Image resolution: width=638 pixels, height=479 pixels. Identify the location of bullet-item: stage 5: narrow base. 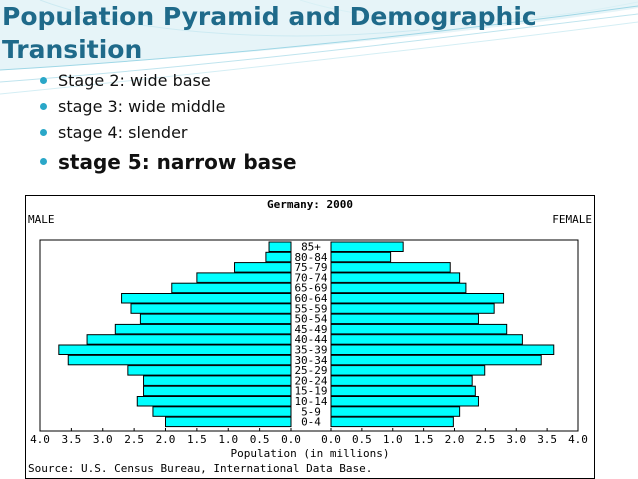
(168, 162).